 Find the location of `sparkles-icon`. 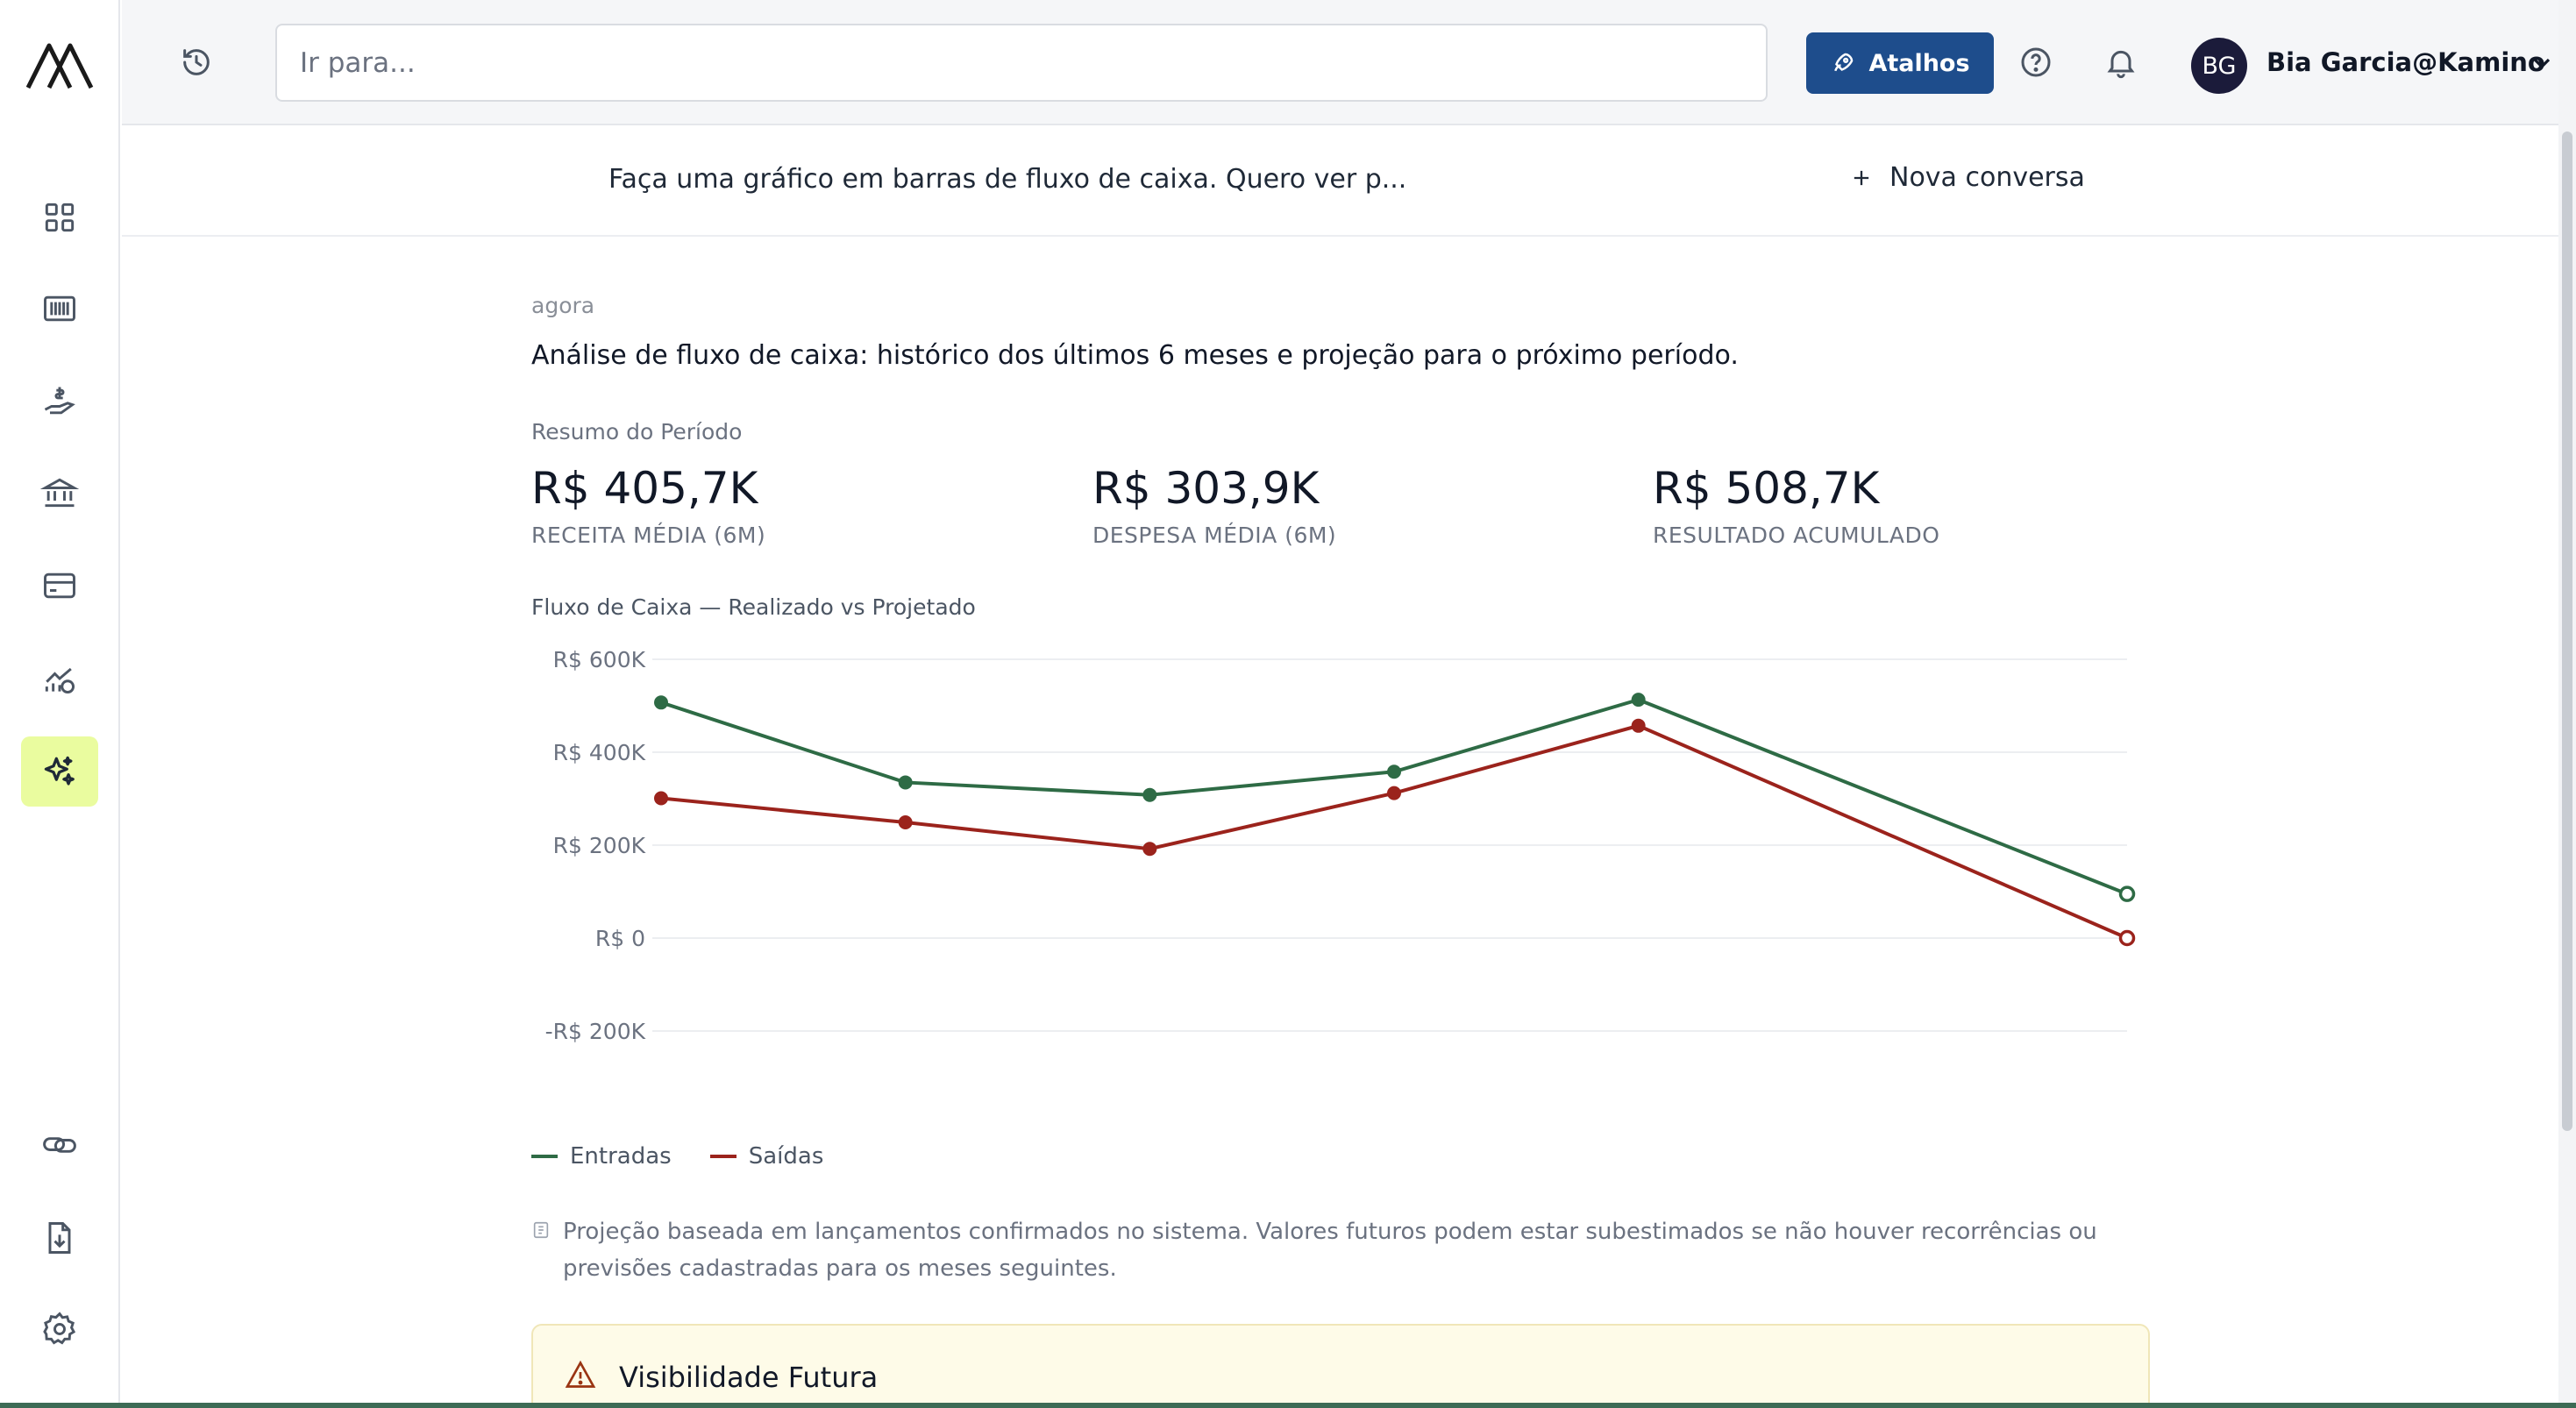

sparkles-icon is located at coordinates (59, 771).